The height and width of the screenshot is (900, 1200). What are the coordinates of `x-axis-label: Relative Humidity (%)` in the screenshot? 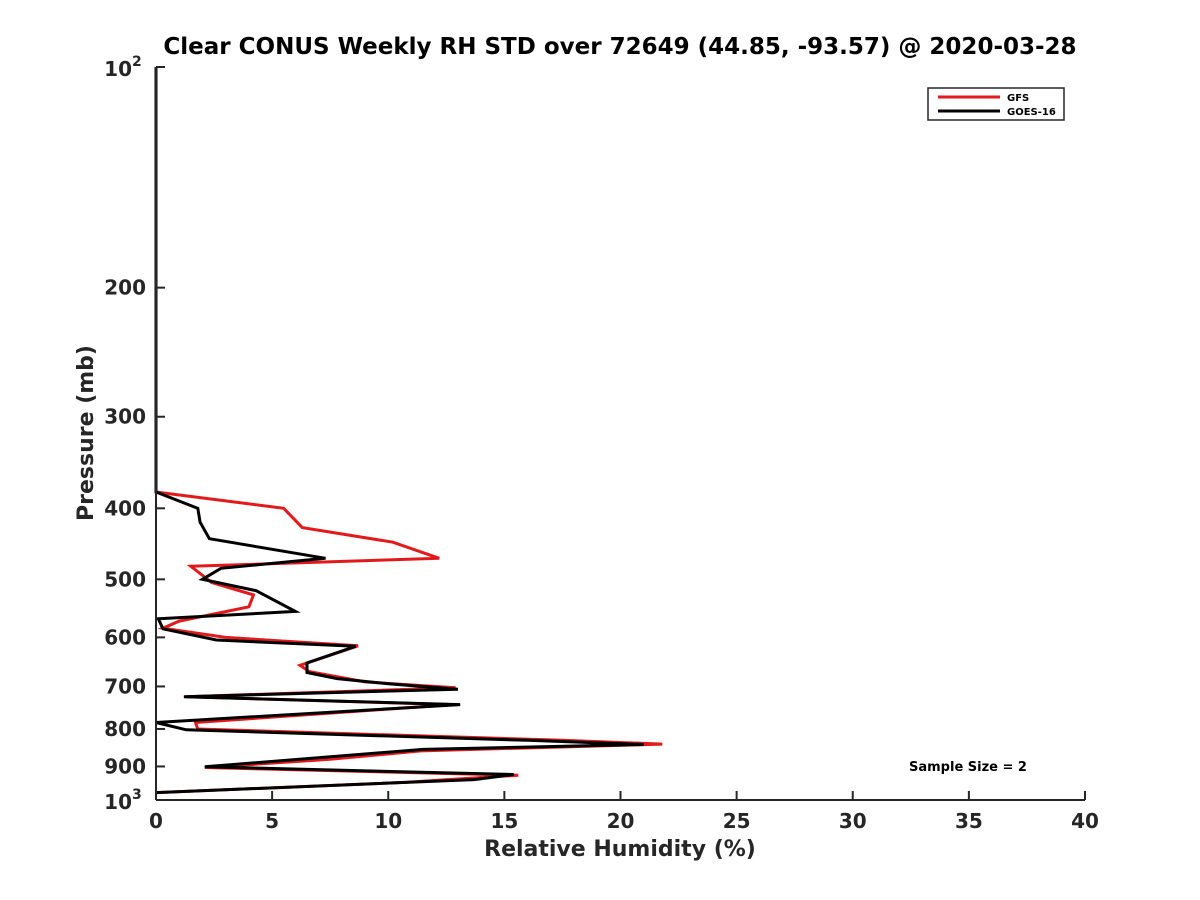 It's located at (620, 849).